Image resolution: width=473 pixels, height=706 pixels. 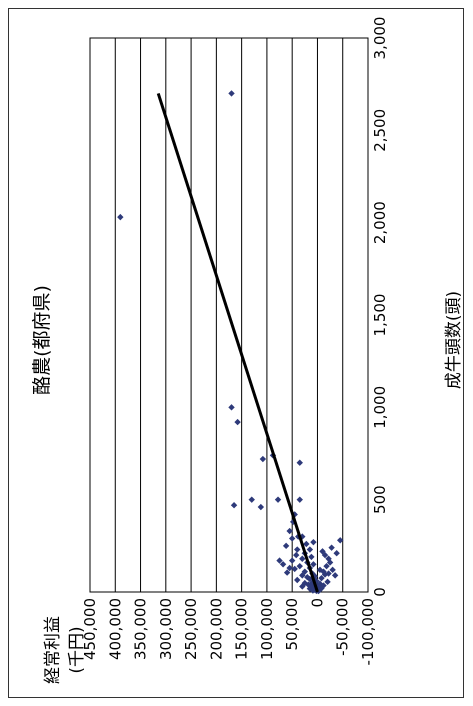 I want to click on y-axis-label-line-1: 経常利益, so click(x=53, y=650).